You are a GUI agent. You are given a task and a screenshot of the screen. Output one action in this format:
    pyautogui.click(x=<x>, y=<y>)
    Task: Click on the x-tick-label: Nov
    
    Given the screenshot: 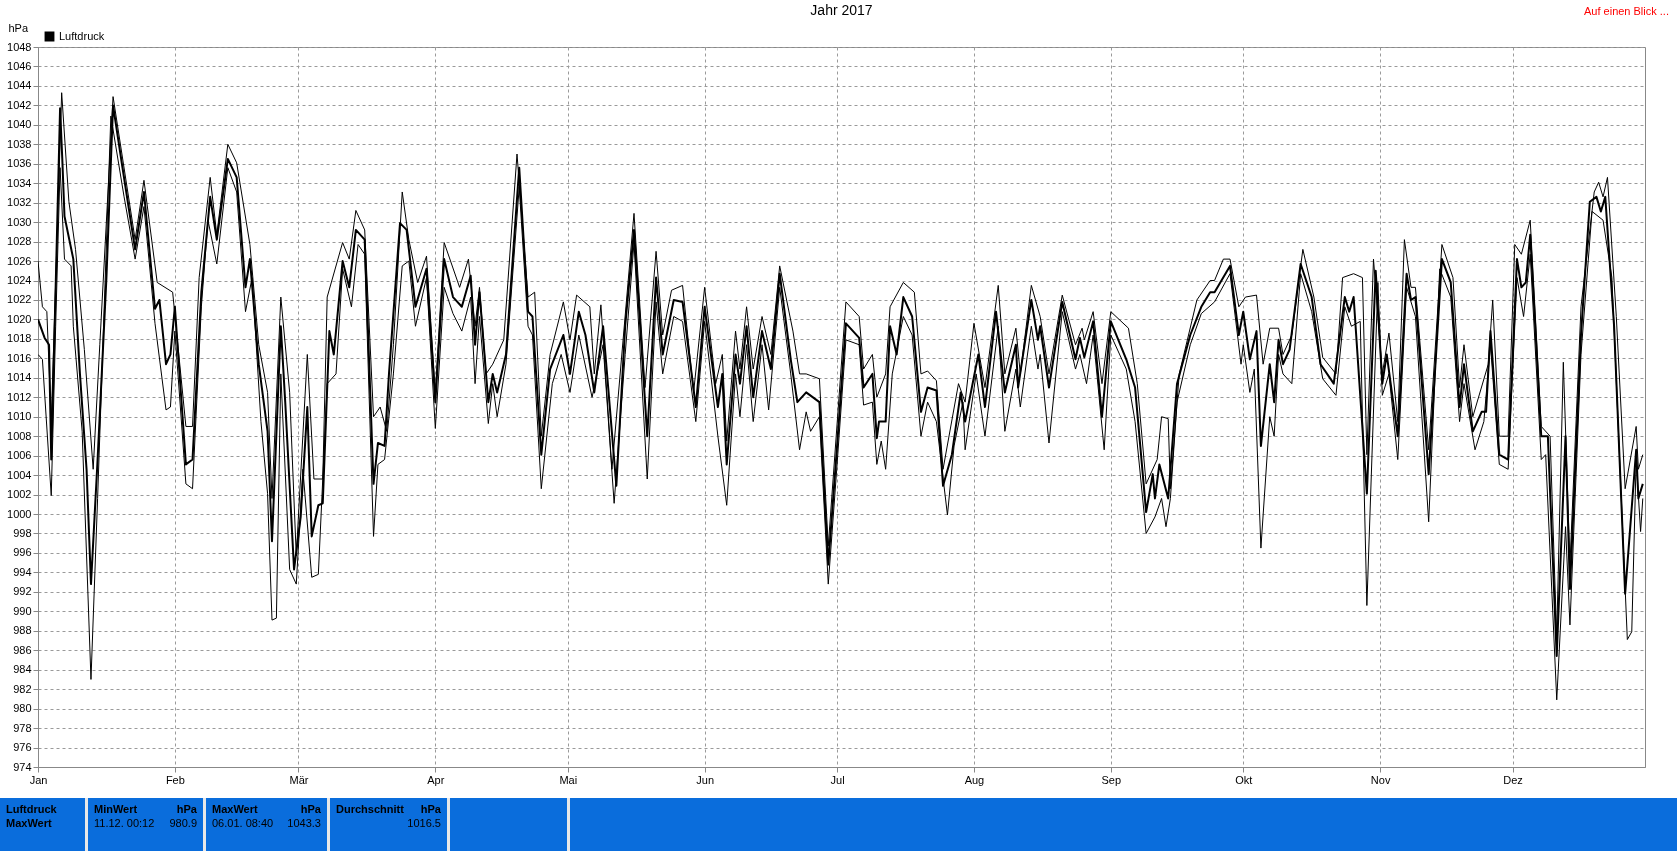 What is the action you would take?
    pyautogui.click(x=1380, y=779)
    